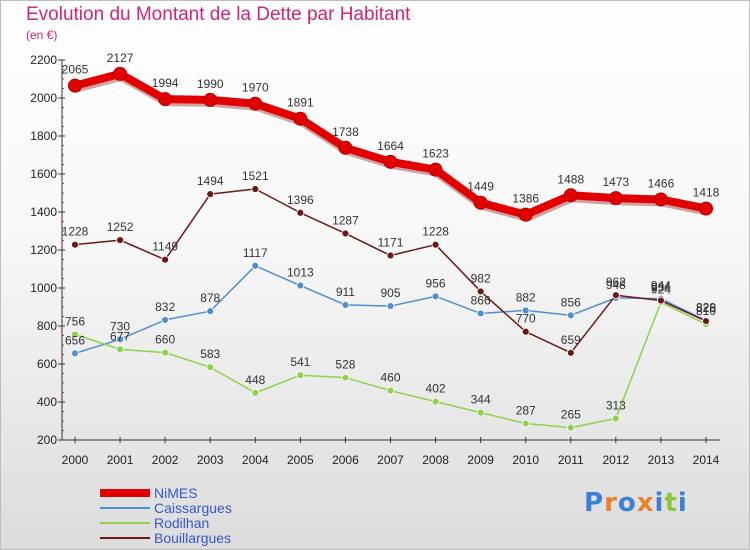  What do you see at coordinates (481, 300) in the screenshot?
I see `data-label-caissargues: 866` at bounding box center [481, 300].